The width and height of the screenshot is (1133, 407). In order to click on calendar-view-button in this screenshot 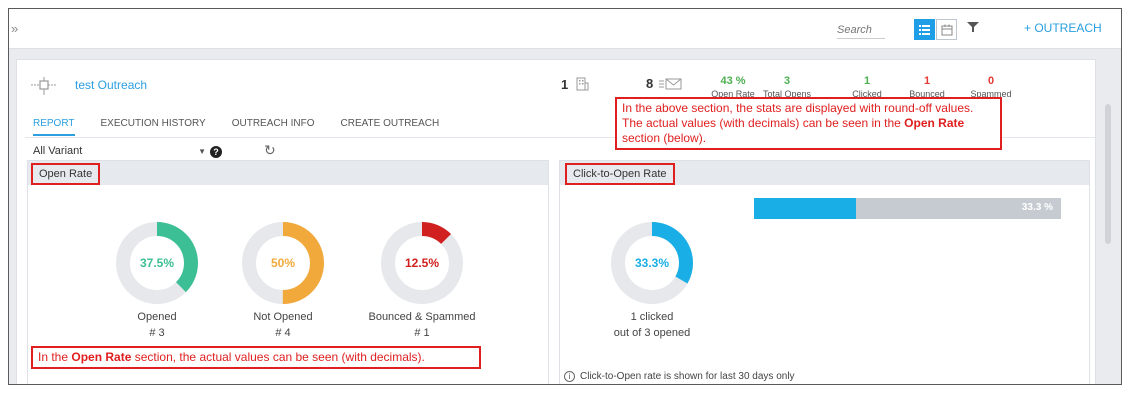, I will do `click(946, 29)`.